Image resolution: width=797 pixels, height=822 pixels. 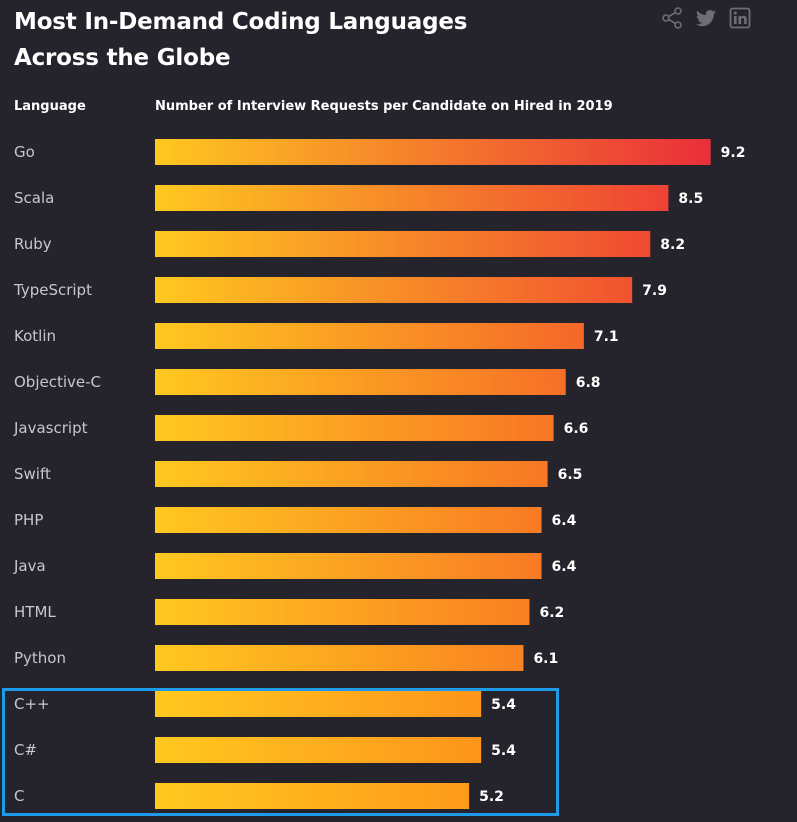 What do you see at coordinates (35, 336) in the screenshot?
I see `category-label: Kotlin` at bounding box center [35, 336].